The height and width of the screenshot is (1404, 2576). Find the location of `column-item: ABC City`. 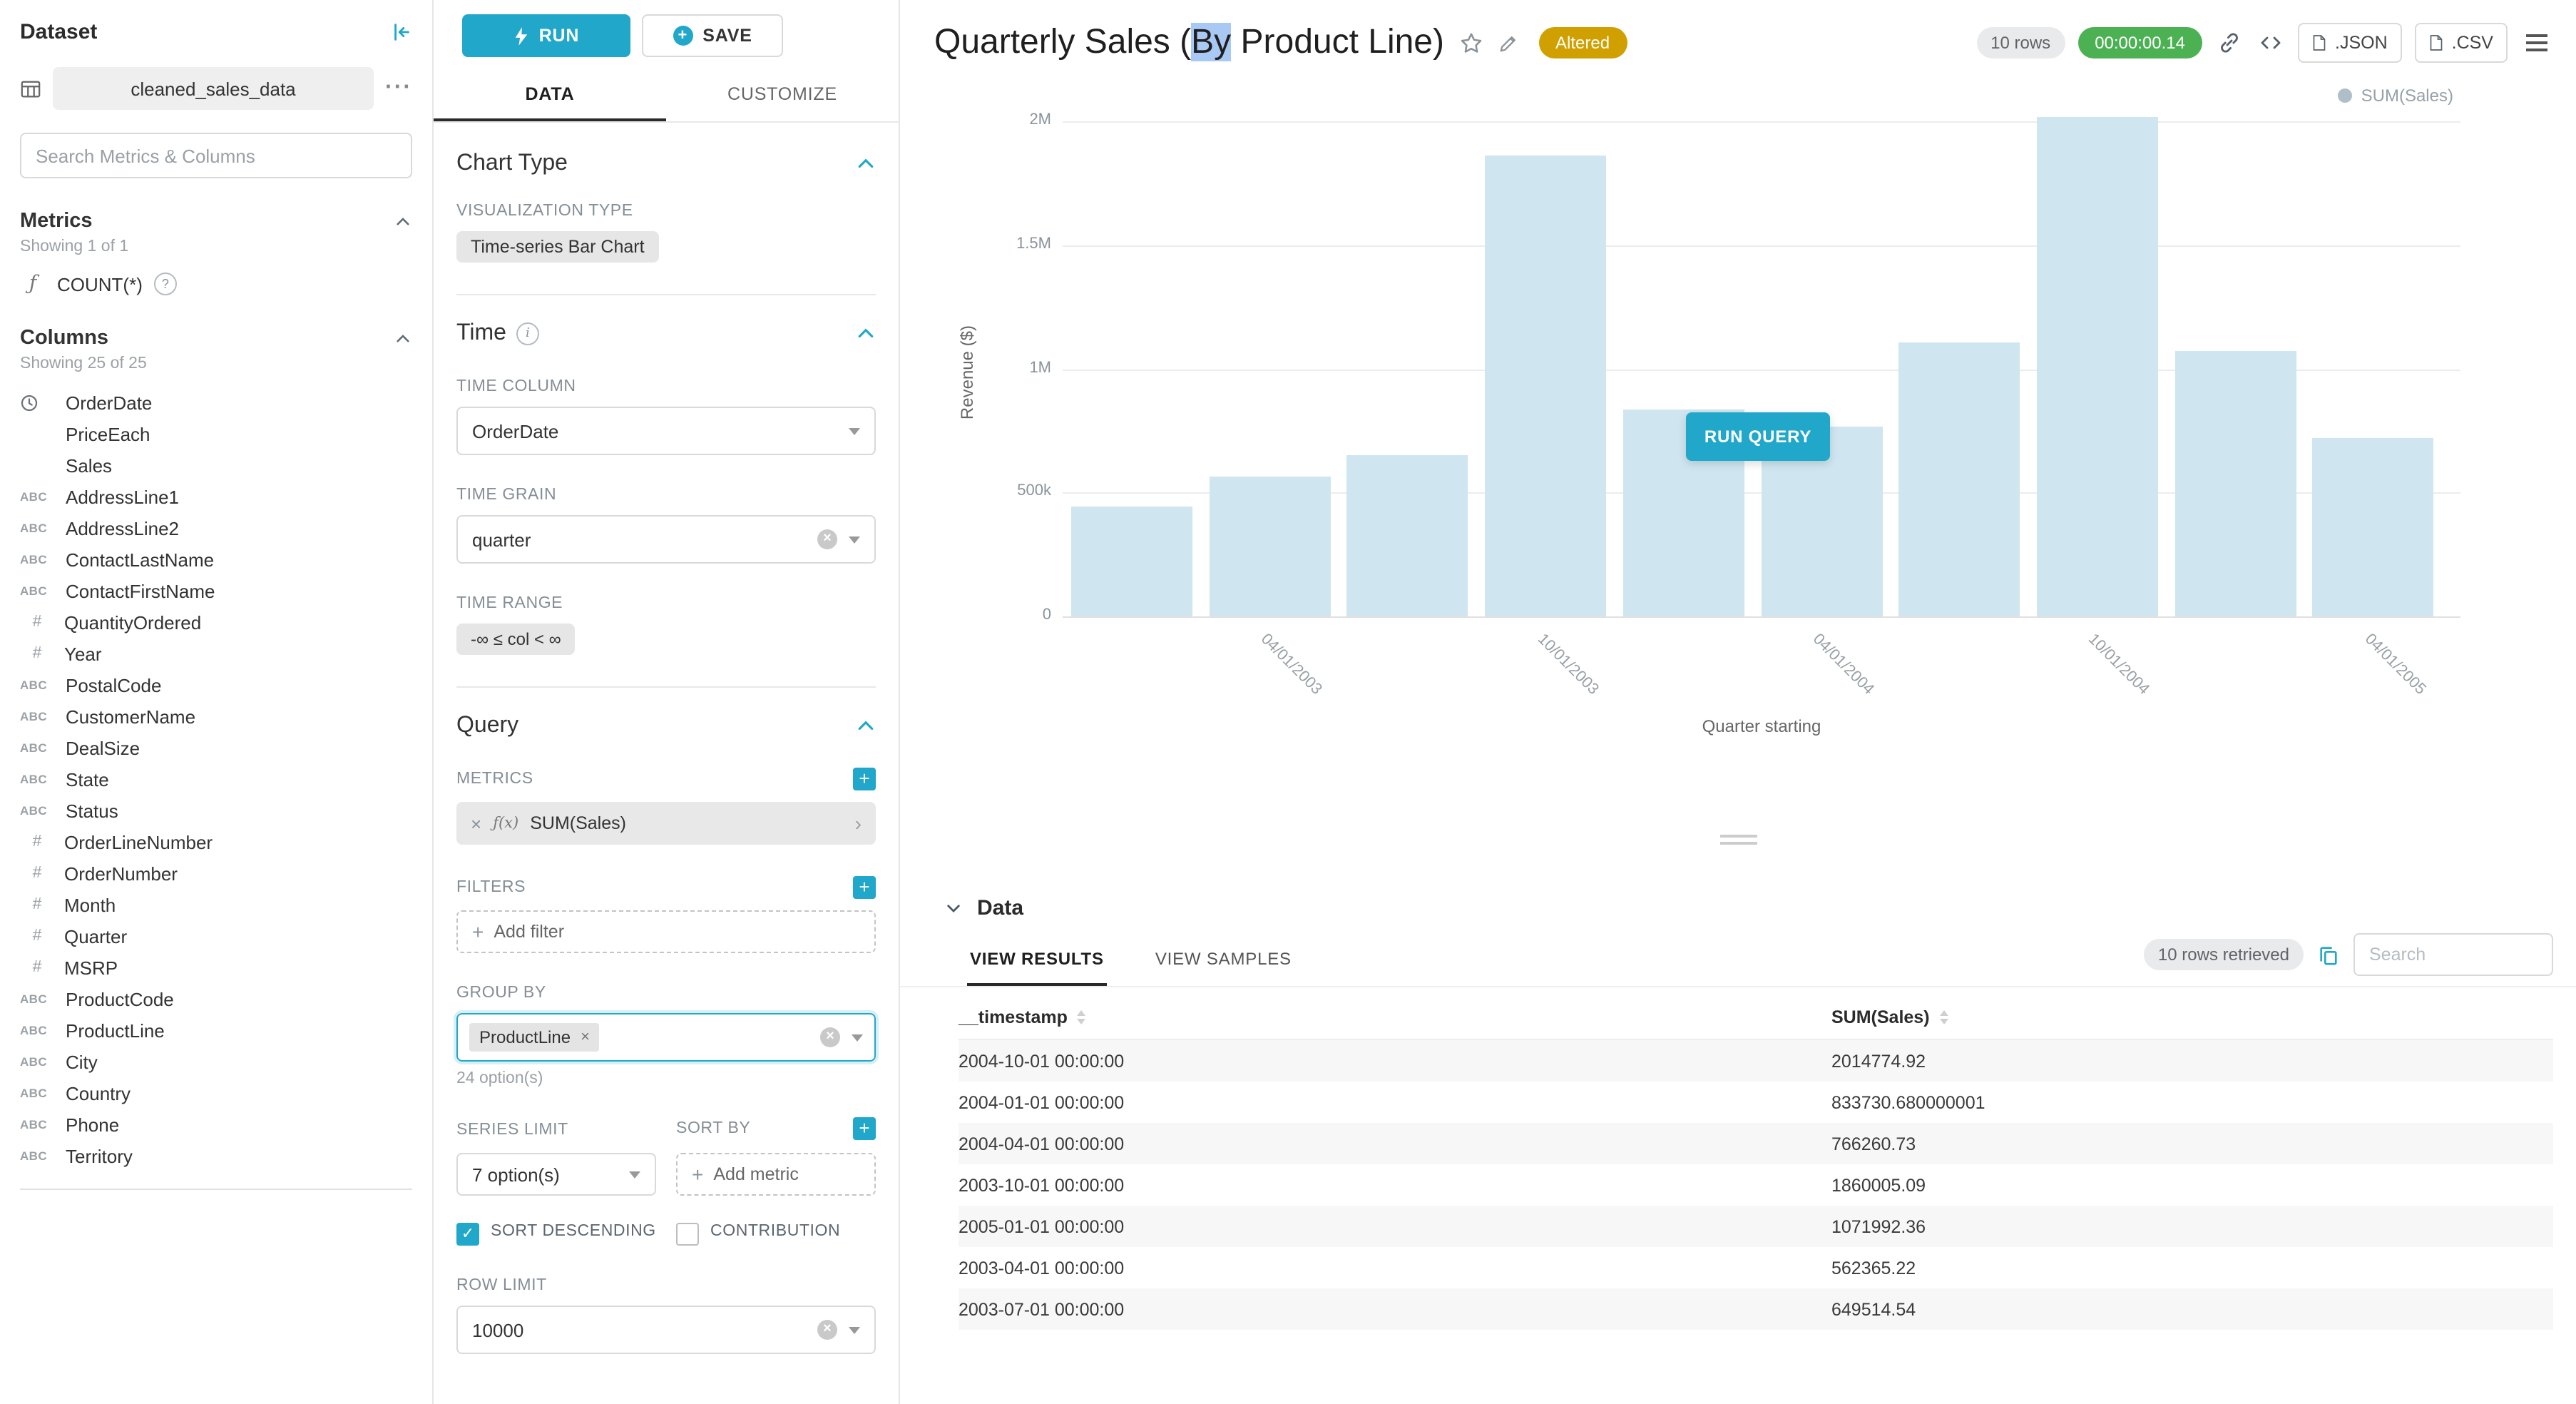

column-item: ABC City is located at coordinates (216, 1061).